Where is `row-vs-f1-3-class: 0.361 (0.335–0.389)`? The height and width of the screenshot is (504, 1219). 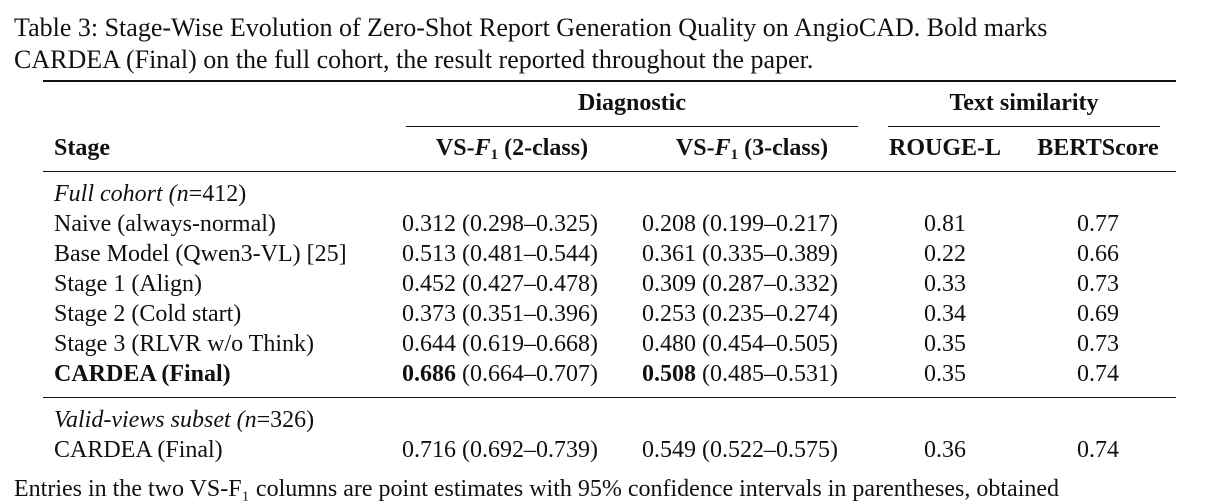
row-vs-f1-3-class: 0.361 (0.335–0.389) is located at coordinates (740, 254).